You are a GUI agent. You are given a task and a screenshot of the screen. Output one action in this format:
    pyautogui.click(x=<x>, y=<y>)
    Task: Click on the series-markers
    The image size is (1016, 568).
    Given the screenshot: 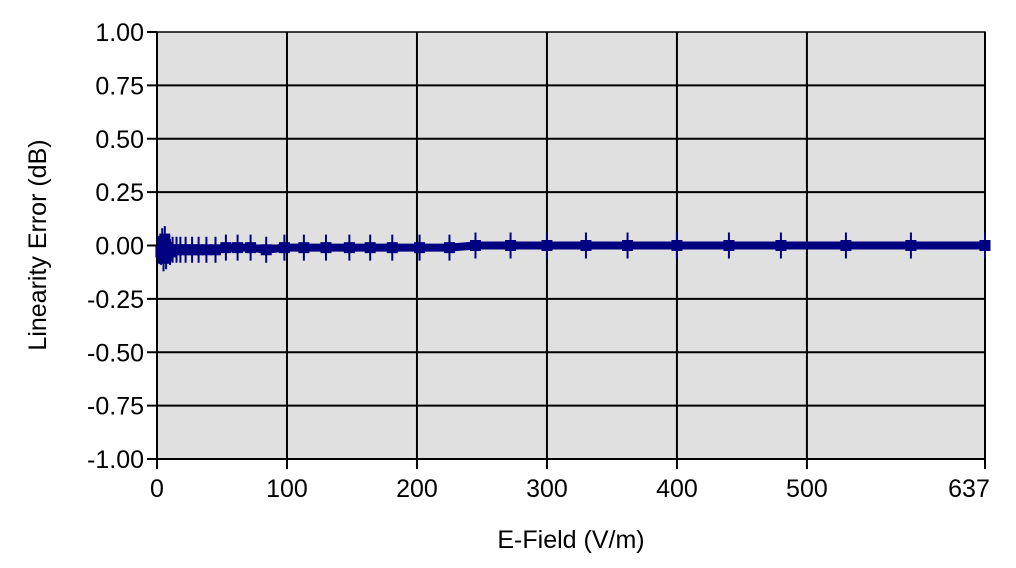 What is the action you would take?
    pyautogui.click(x=573, y=249)
    